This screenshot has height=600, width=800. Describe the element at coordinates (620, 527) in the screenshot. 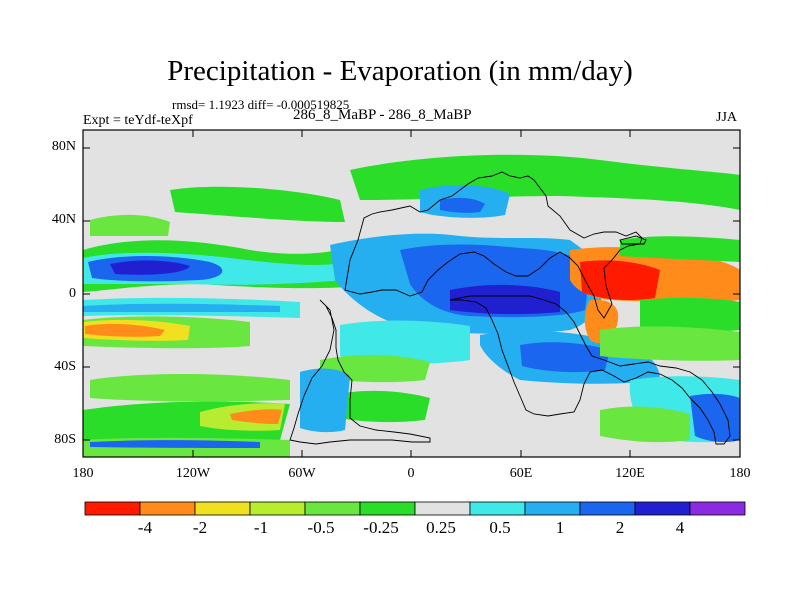

I see `colorbar-label: 2` at that location.